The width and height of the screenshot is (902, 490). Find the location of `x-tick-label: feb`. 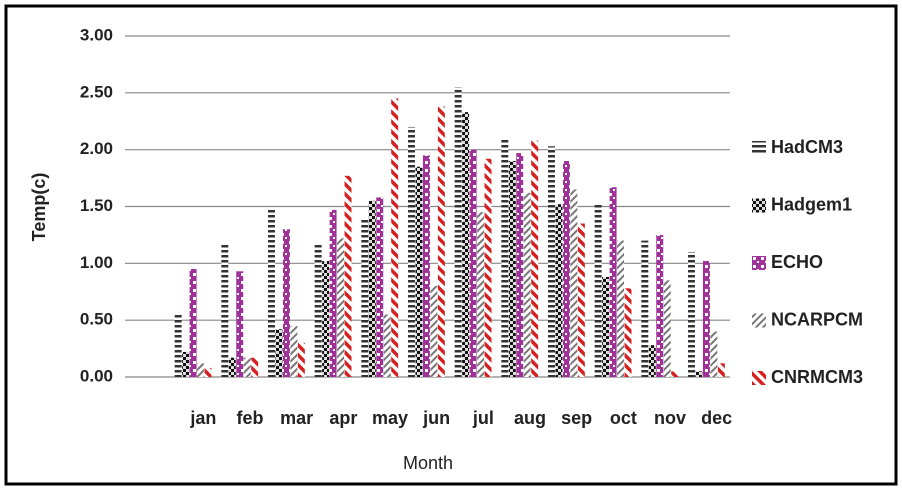

x-tick-label: feb is located at coordinates (250, 418).